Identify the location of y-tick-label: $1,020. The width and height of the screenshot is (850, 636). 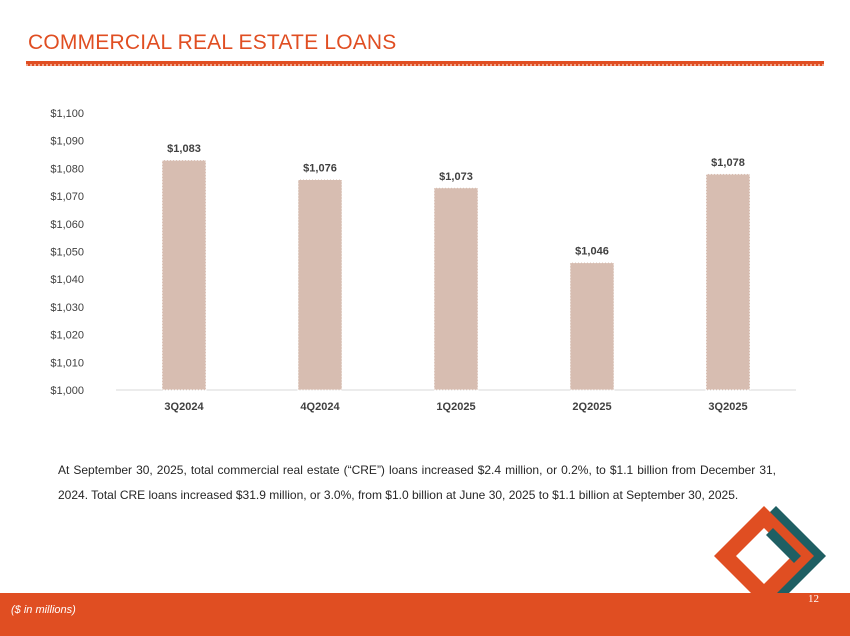
(67, 336).